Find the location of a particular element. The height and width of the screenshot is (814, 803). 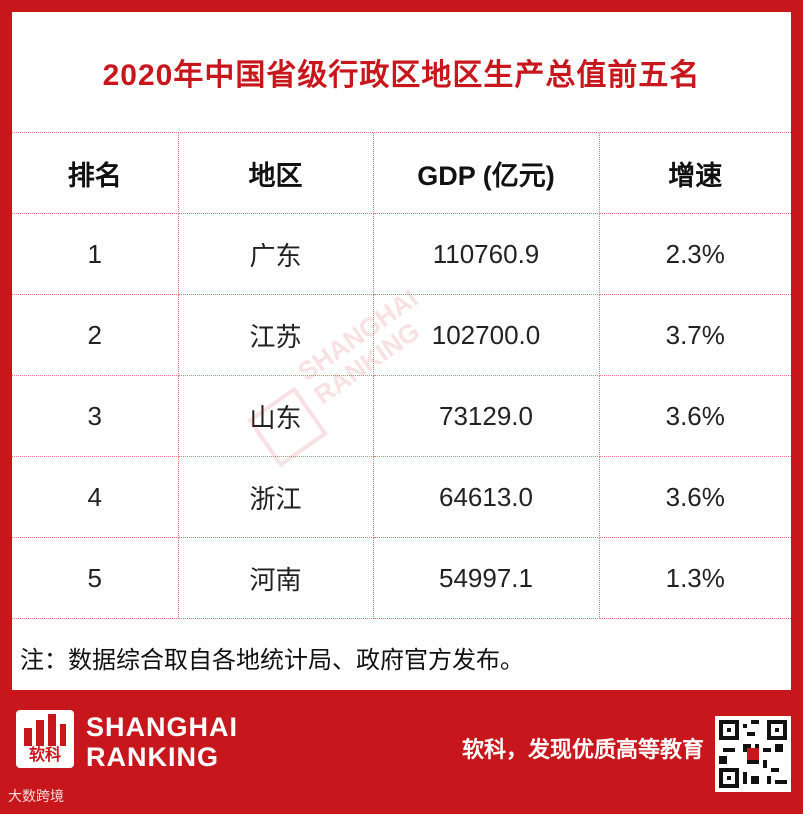

cell-rank: 4 is located at coordinates (95, 497).